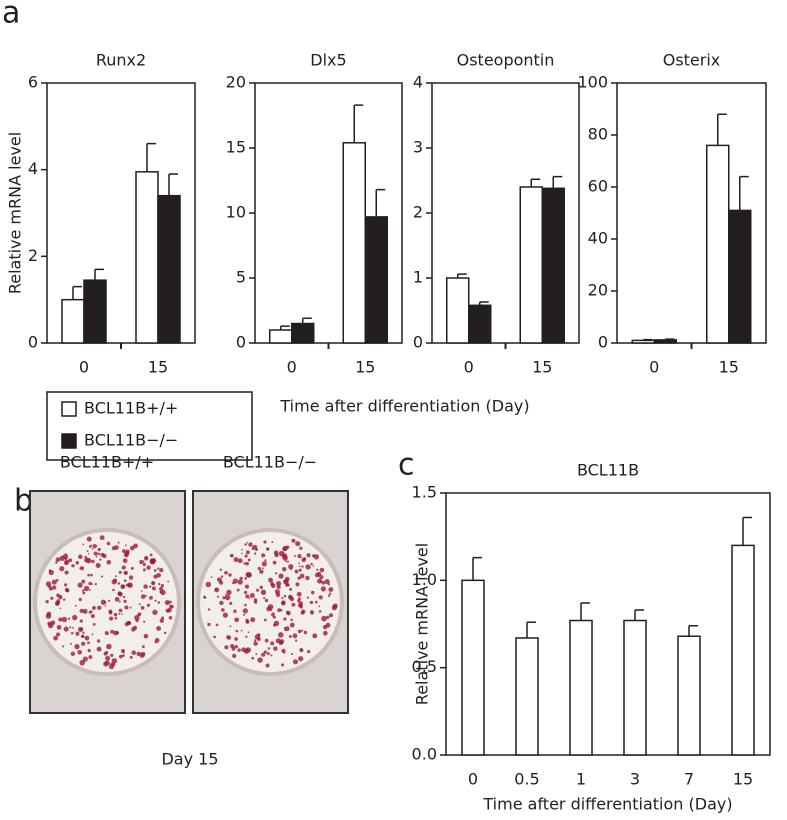 The height and width of the screenshot is (820, 787). I want to click on y-tick-label: 1.0, so click(424, 579).